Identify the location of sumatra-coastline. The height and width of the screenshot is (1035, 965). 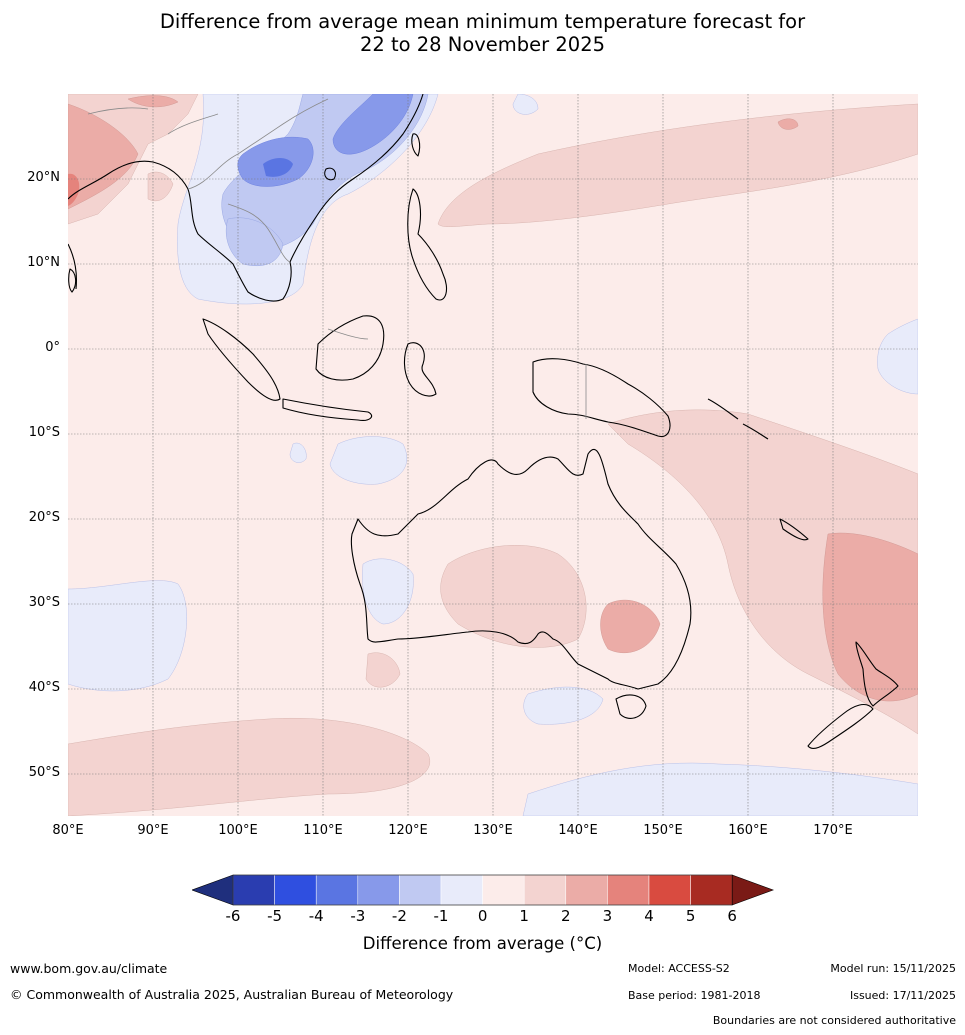
(241, 359).